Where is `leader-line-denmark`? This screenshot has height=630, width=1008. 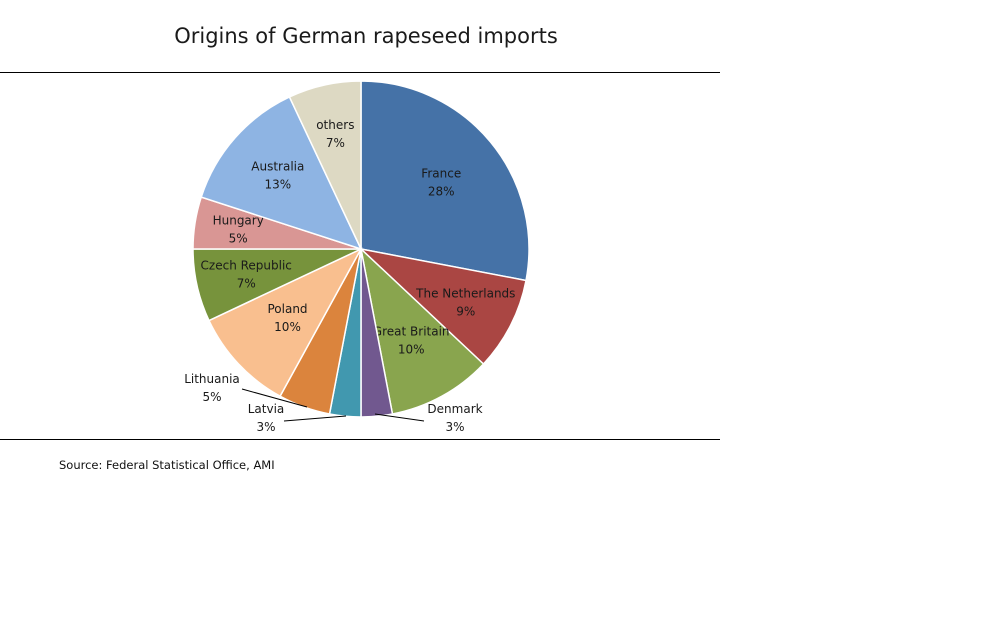 leader-line-denmark is located at coordinates (399, 417).